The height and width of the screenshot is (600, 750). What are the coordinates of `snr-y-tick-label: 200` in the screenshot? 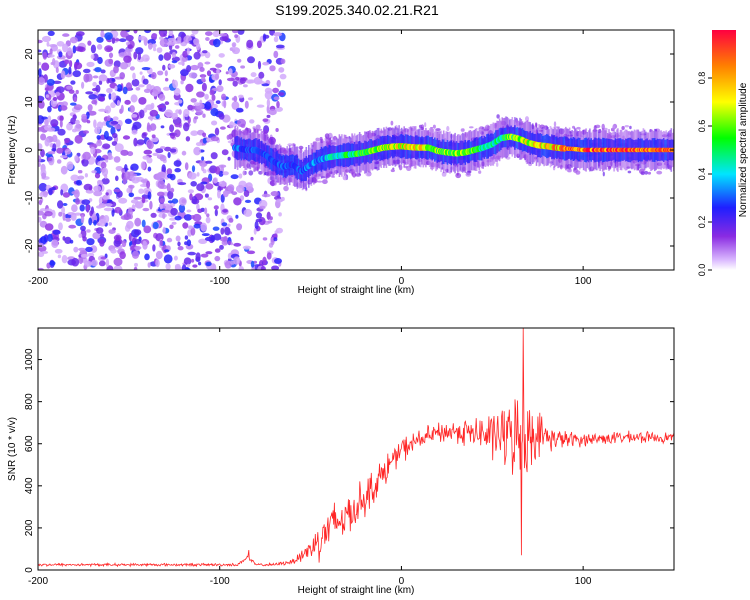 It's located at (29, 527).